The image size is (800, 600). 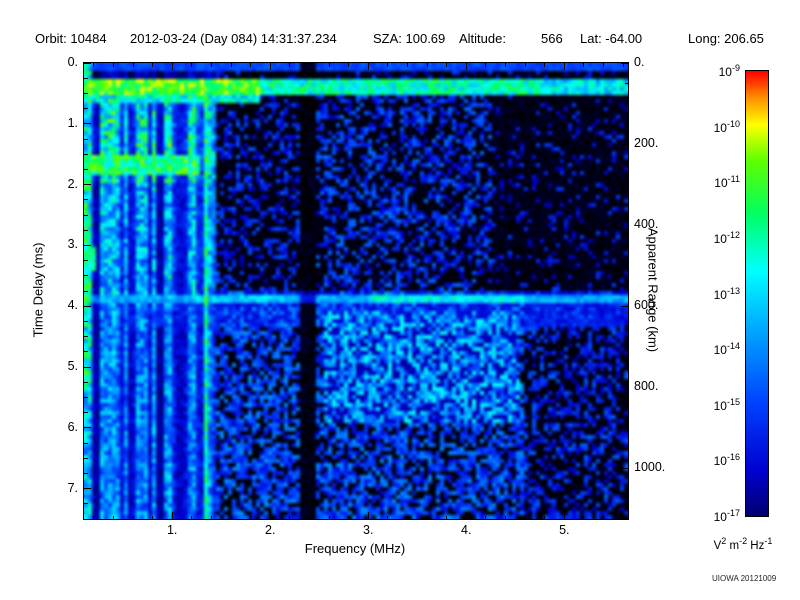 What do you see at coordinates (650, 467) in the screenshot?
I see `right-tick-label: 1000.` at bounding box center [650, 467].